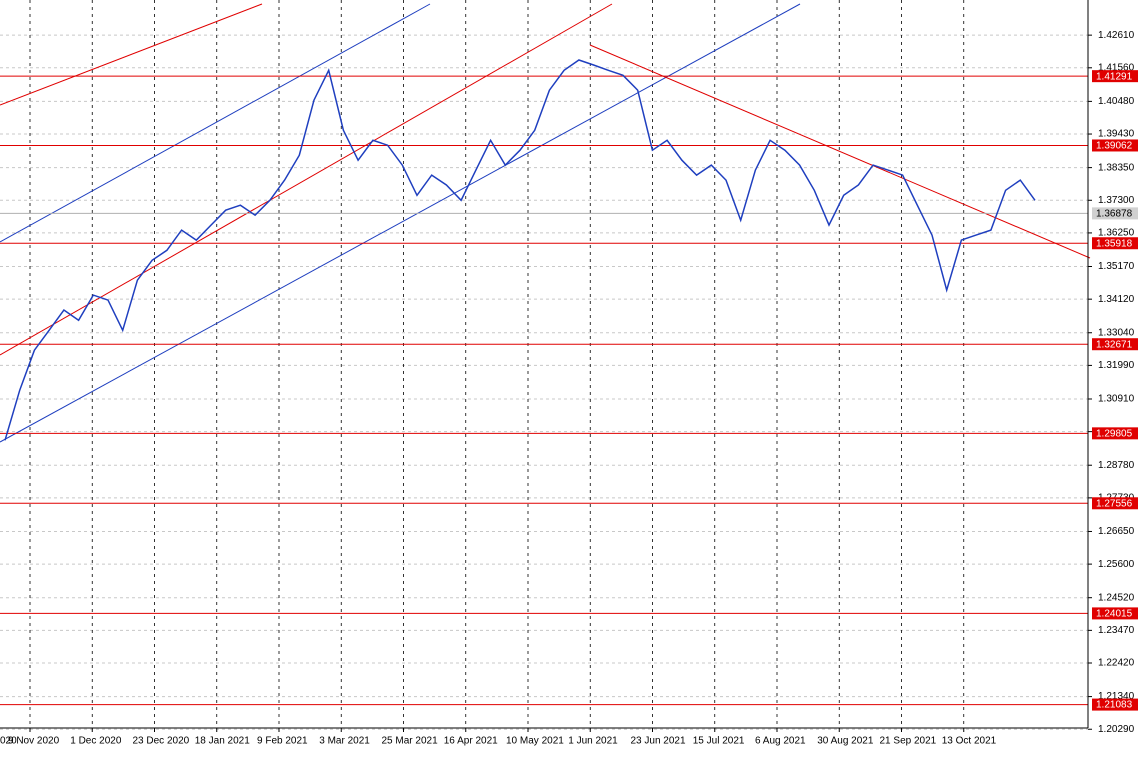  I want to click on level-label: 1.32671, so click(1114, 344).